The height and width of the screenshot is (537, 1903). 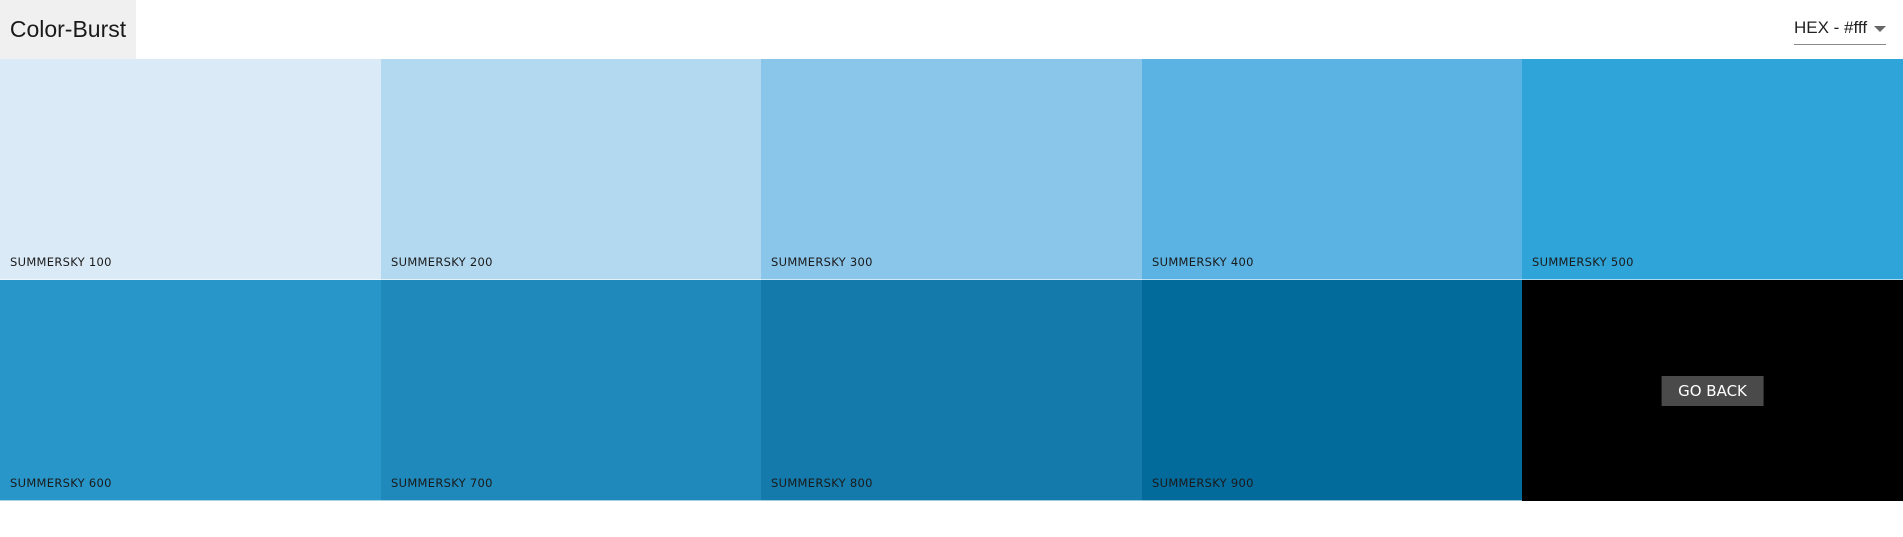 I want to click on color-format-selected-value: HEX - #fff, so click(x=1831, y=27).